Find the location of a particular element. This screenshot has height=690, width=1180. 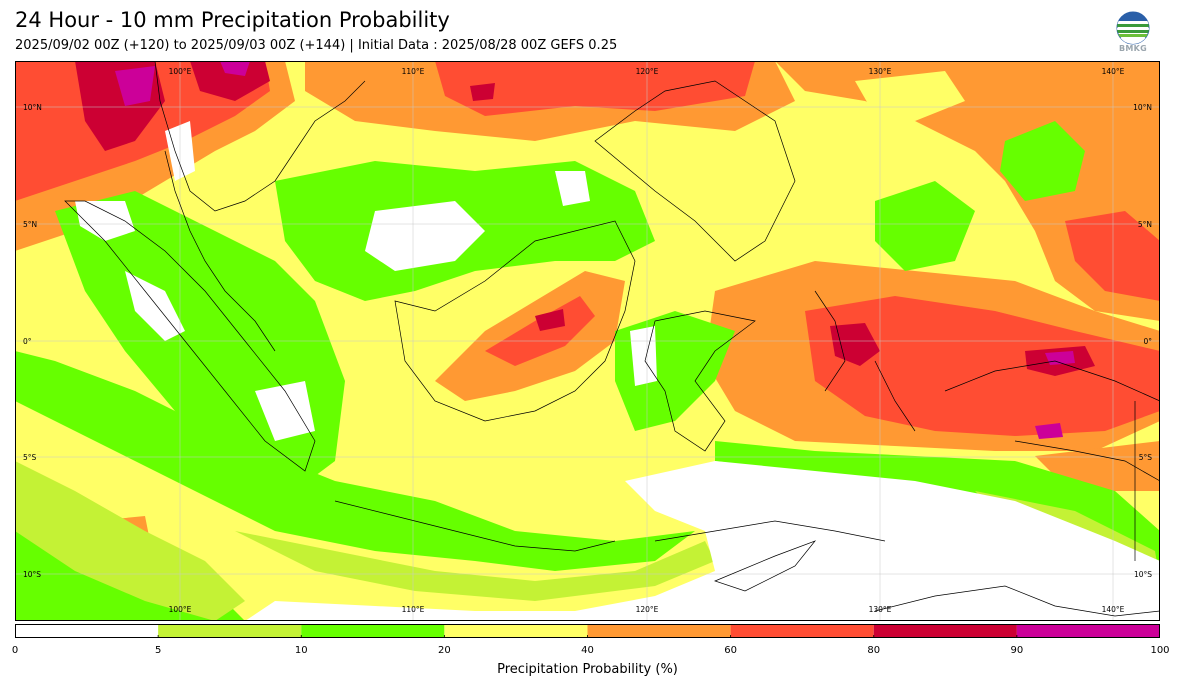

field-white-north-malay is located at coordinates (105, 221).